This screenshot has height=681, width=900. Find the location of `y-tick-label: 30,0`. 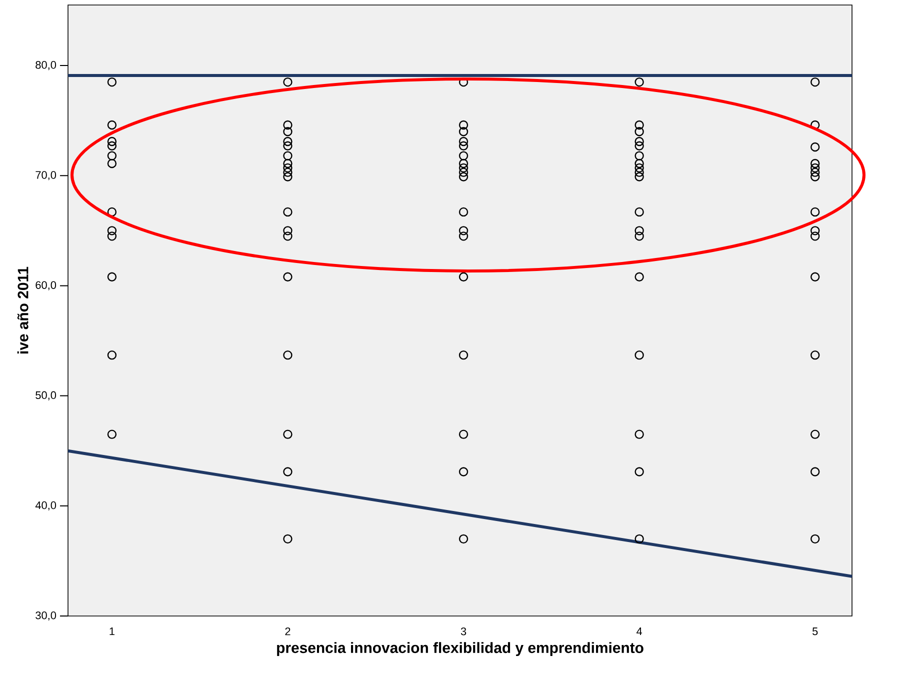

y-tick-label: 30,0 is located at coordinates (46, 616).